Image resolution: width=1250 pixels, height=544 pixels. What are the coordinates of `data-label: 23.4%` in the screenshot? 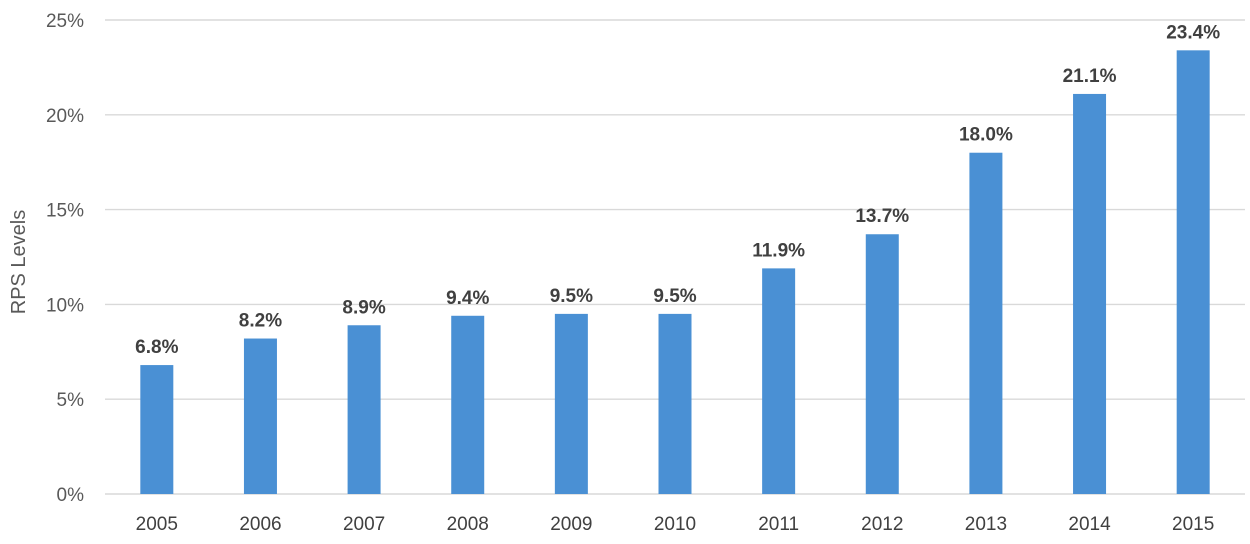 It's located at (1193, 32).